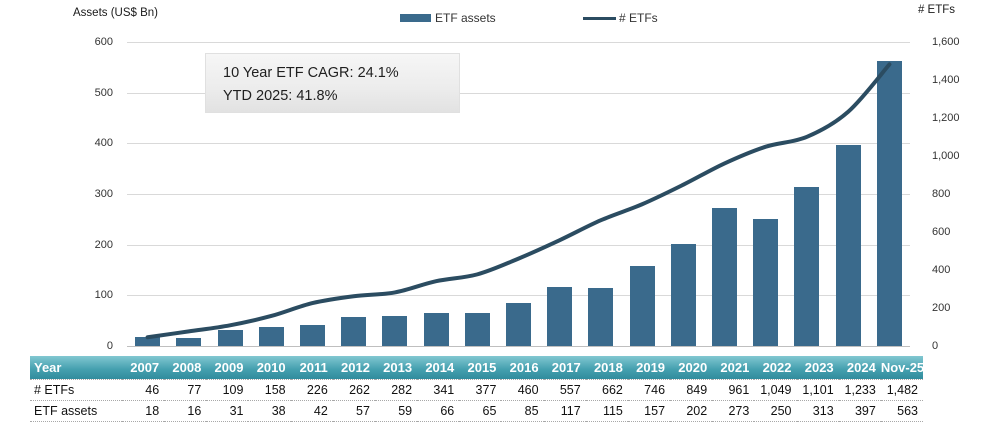 This screenshot has width=995, height=448. I want to click on right-axis-tick: 1,000, so click(946, 156).